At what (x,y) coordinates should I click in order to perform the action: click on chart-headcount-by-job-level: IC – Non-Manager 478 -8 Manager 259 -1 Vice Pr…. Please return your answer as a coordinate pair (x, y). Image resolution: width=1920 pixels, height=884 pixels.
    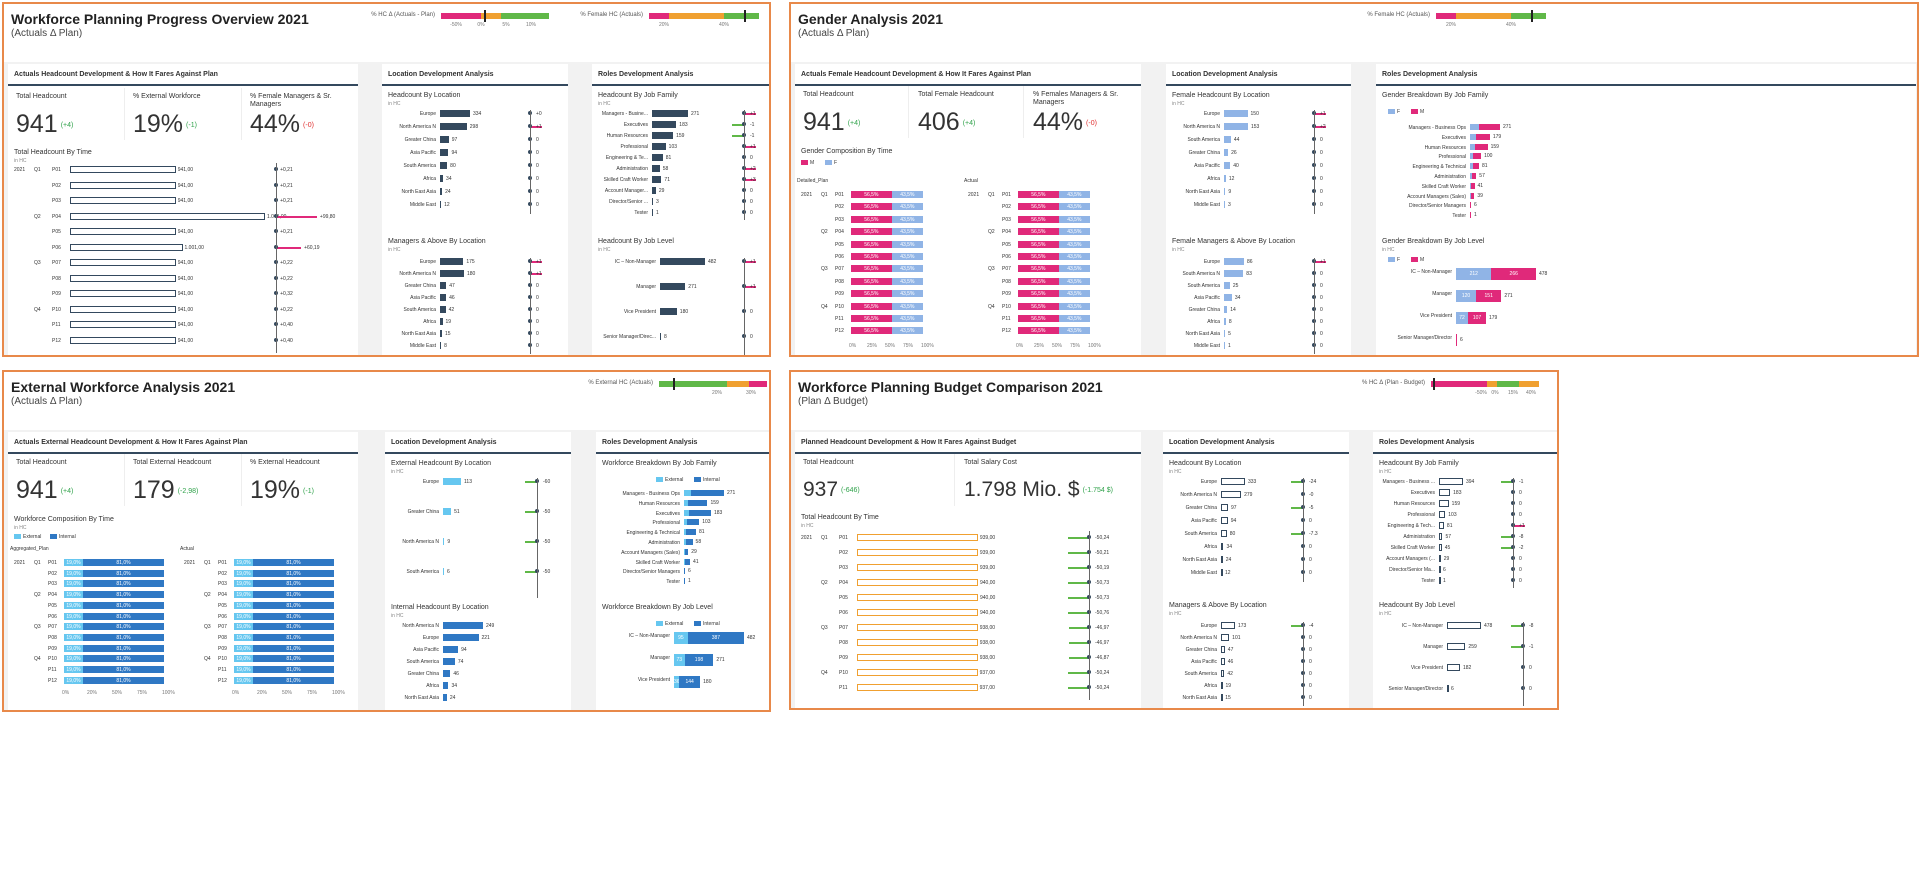
    Looking at the image, I should click on (1465, 665).